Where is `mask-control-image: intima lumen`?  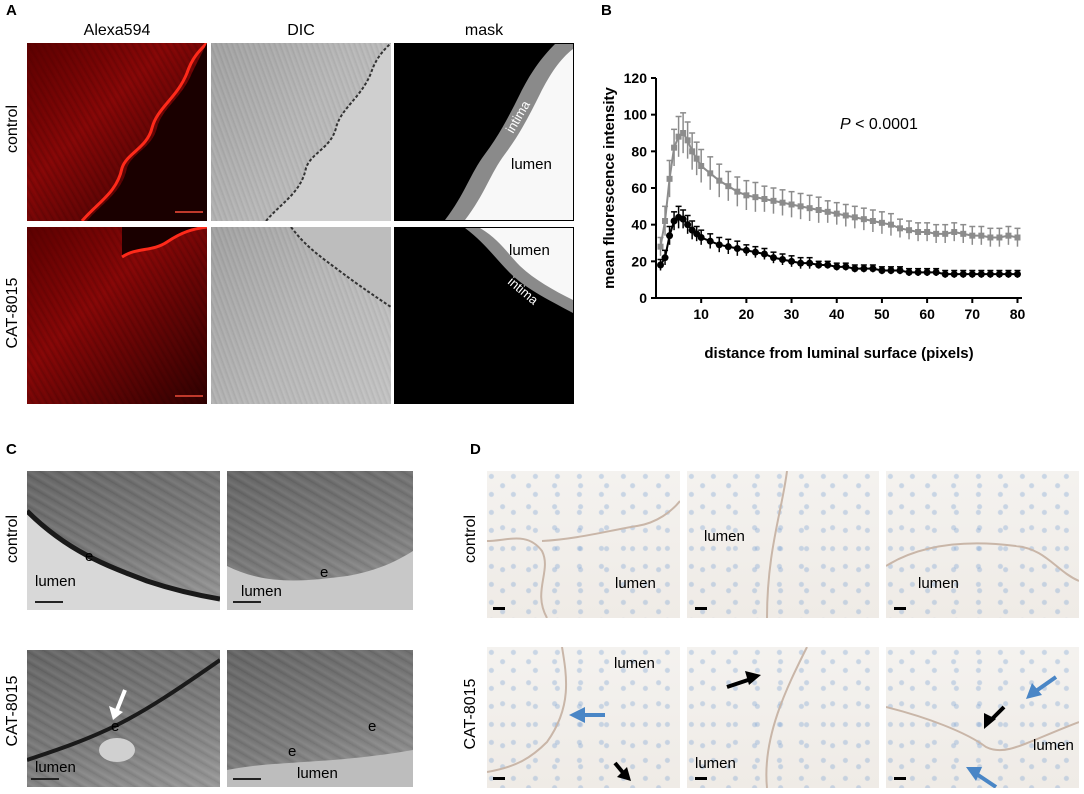
mask-control-image: intima lumen is located at coordinates (484, 132).